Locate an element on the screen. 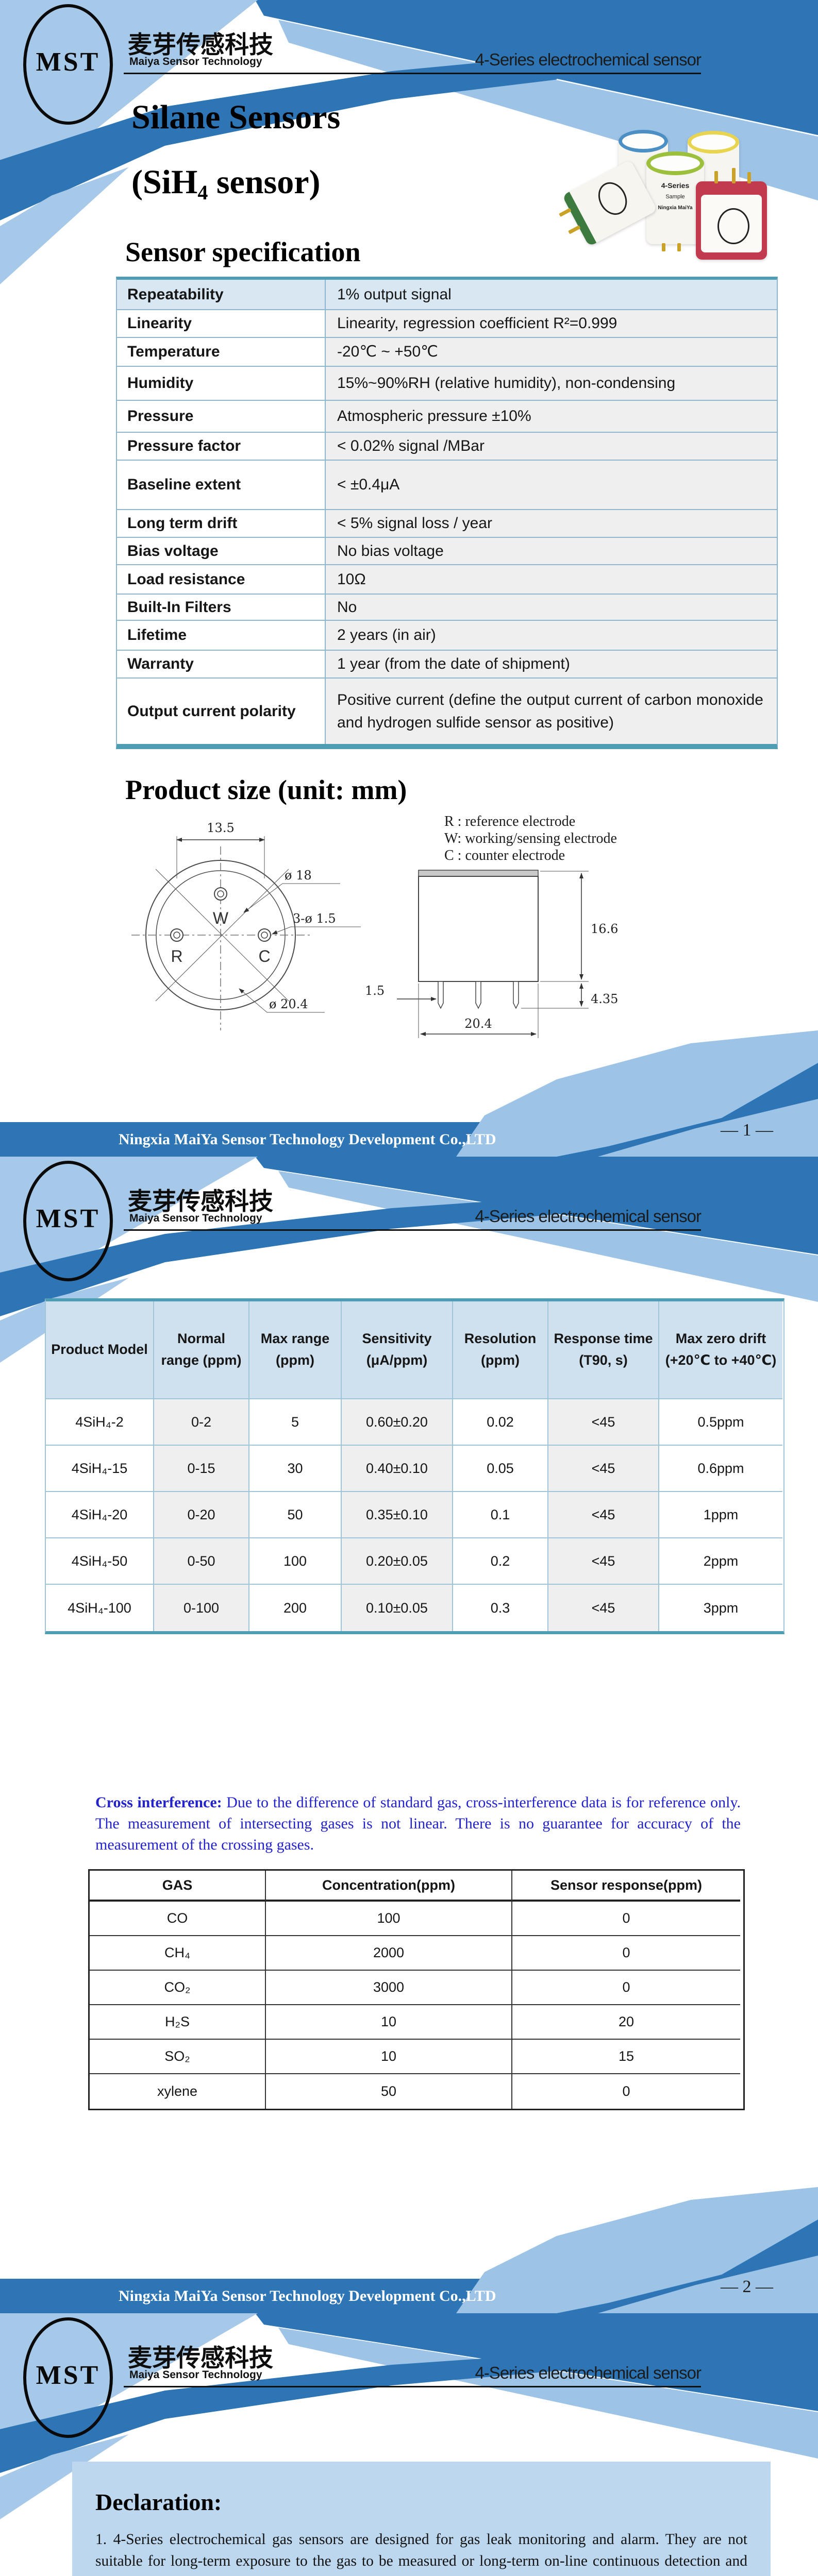  cell-normal-range: 0-50 is located at coordinates (201, 1561).